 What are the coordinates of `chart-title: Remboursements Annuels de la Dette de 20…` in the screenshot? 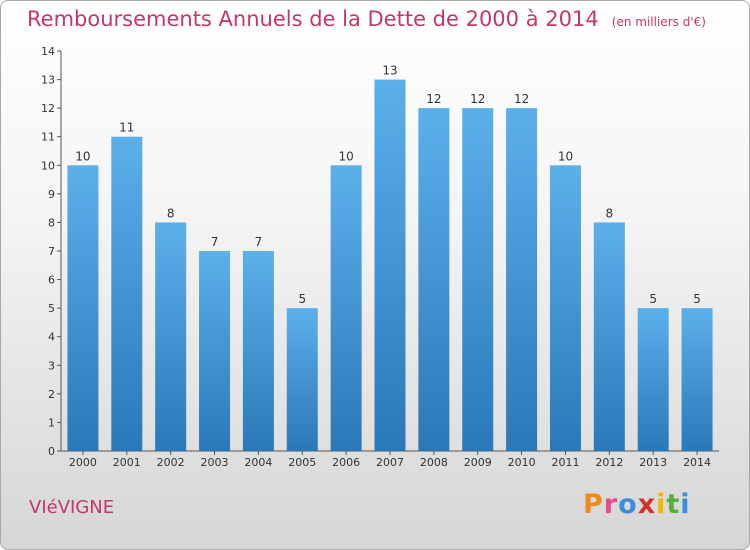 It's located at (313, 19).